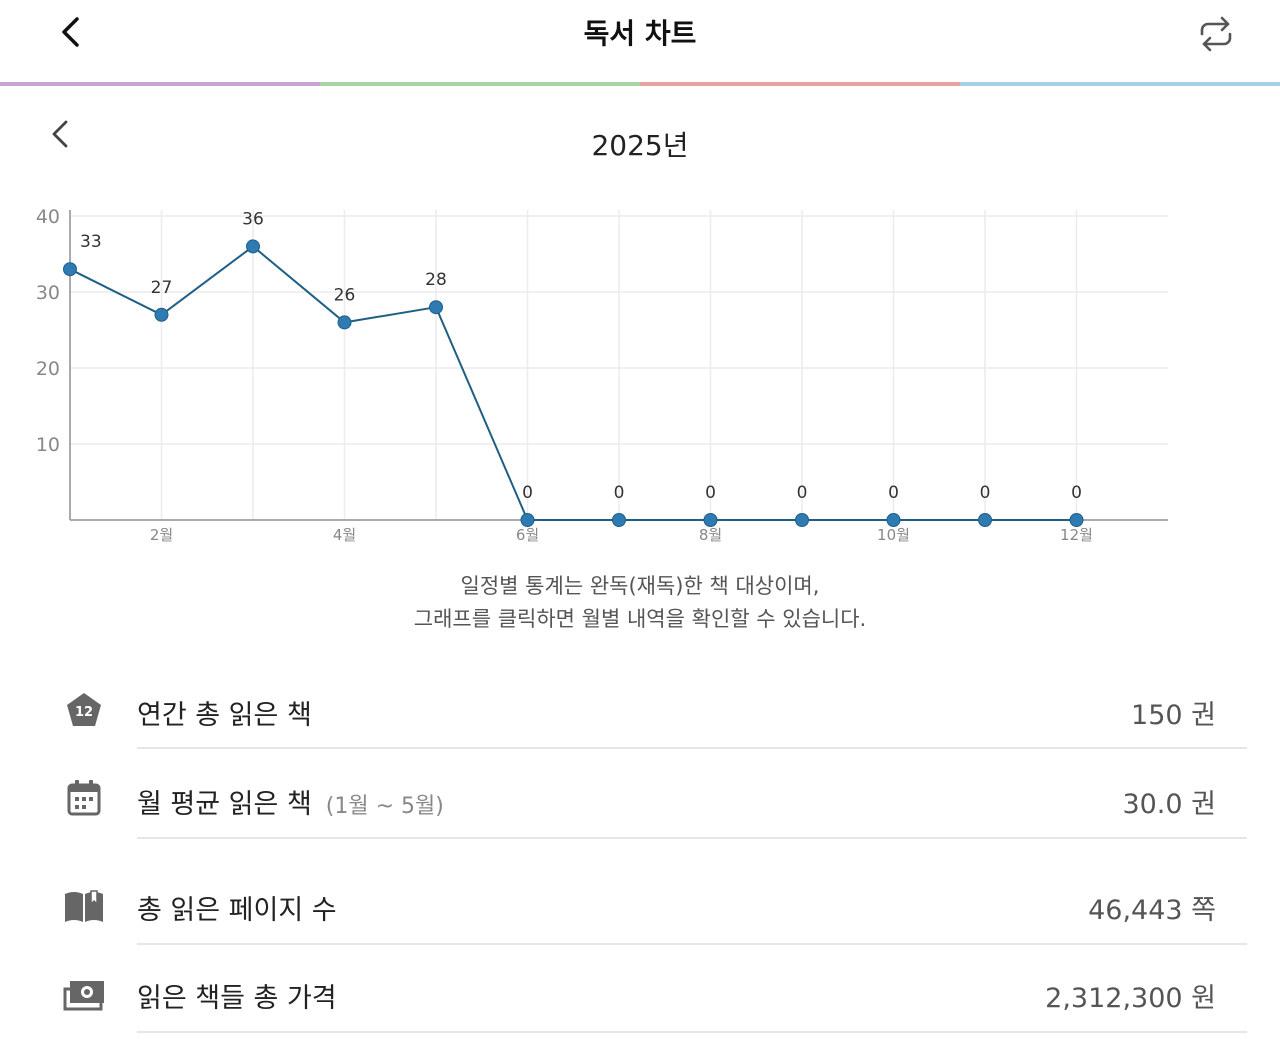 This screenshot has height=1042, width=1280. Describe the element at coordinates (237, 910) in the screenshot. I see `stat-label: 총 읽은 페이지 수` at that location.